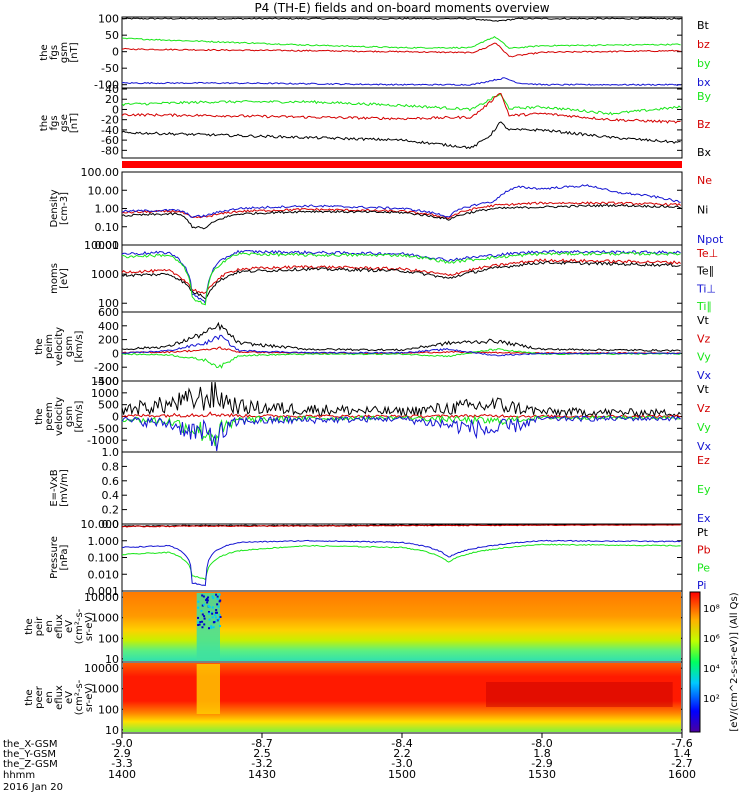 Image resolution: width=750 pixels, height=800 pixels. I want to click on y-axis-label: eV, so click(69, 697).